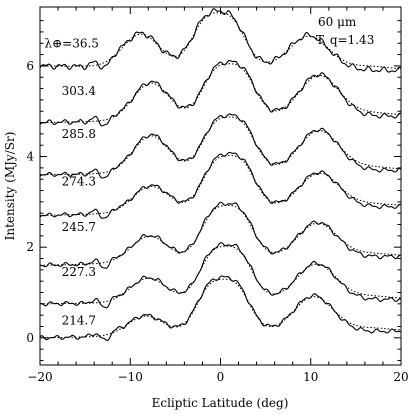  I want to click on x-tick-label: 20, so click(400, 377).